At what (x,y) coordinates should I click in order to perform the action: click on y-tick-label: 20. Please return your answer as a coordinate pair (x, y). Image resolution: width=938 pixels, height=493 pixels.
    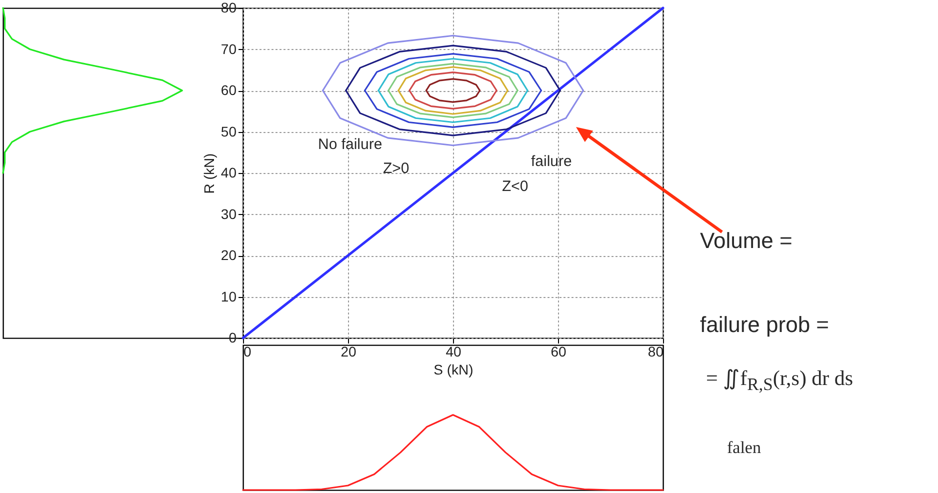
    Looking at the image, I should click on (228, 255).